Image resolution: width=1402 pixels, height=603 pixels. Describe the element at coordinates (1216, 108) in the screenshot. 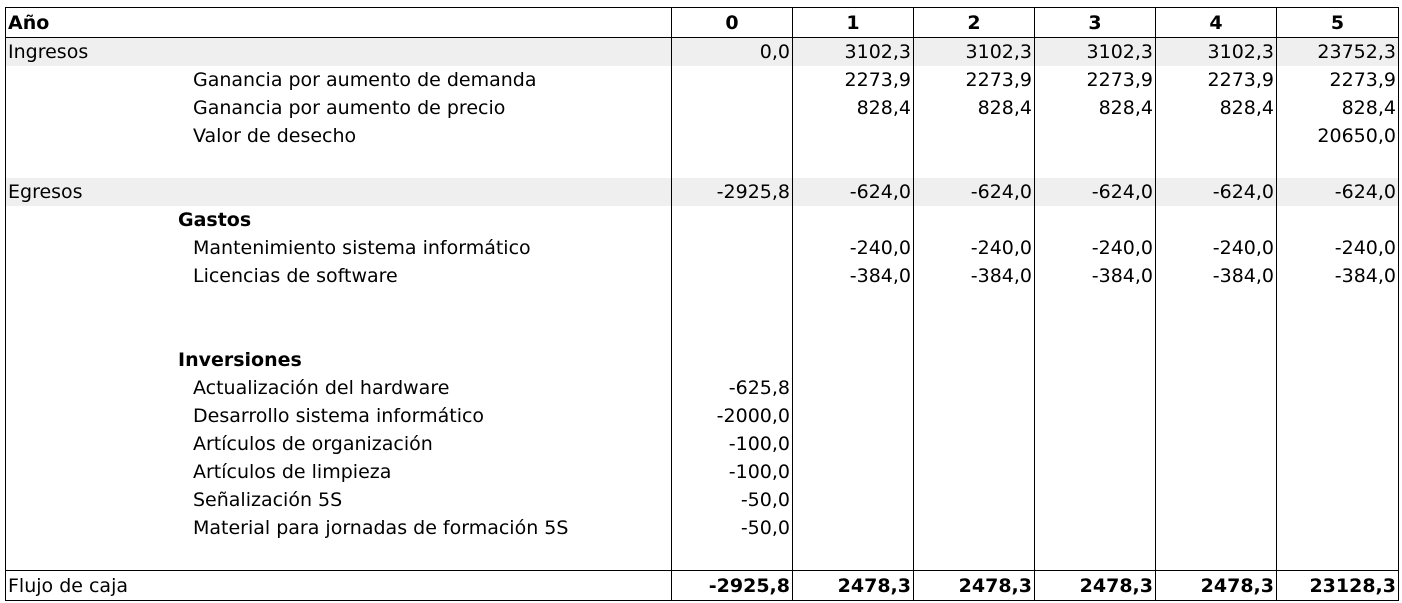

I see `year-4-cell: 828,4` at that location.